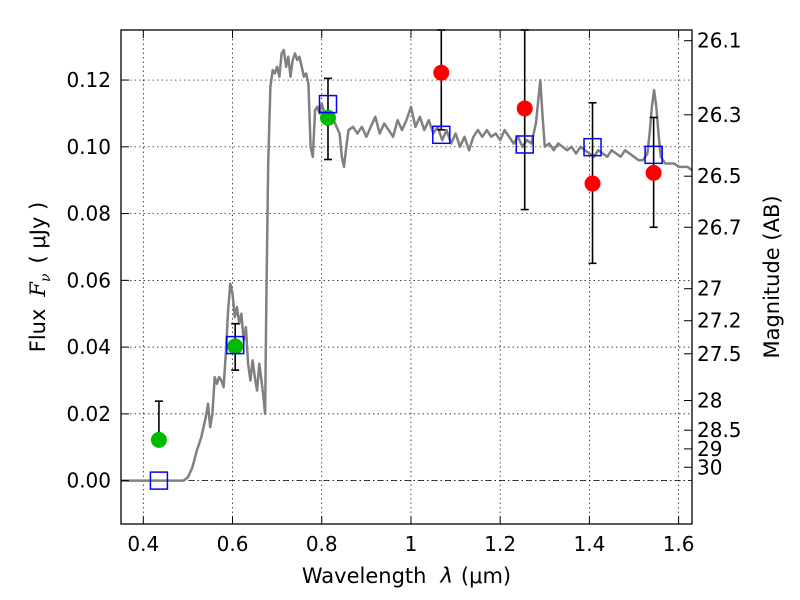 The width and height of the screenshot is (800, 600). Describe the element at coordinates (709, 449) in the screenshot. I see `y2-tick-label: 29` at that location.